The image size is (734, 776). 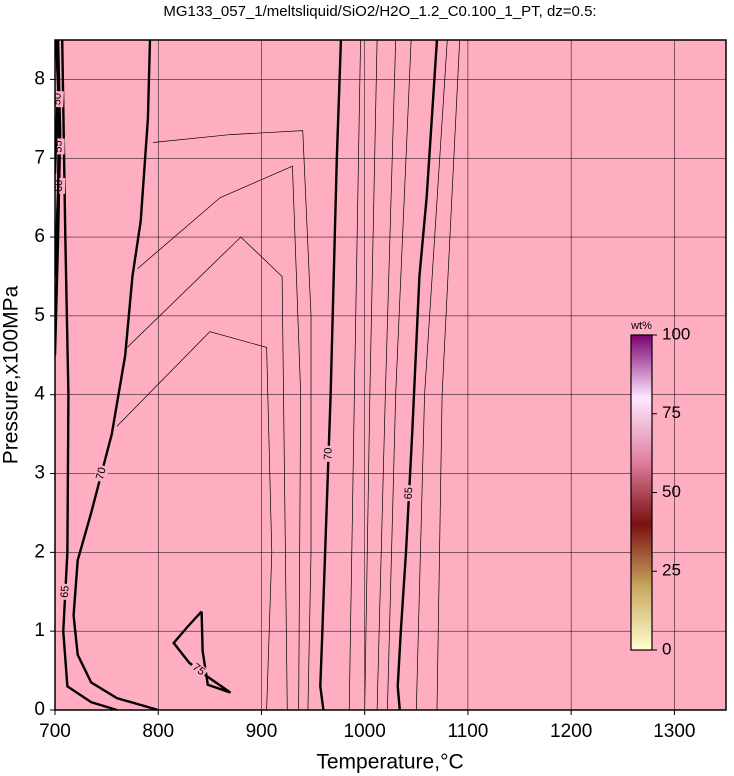 What do you see at coordinates (39, 709) in the screenshot?
I see `y-tick-label: 0` at bounding box center [39, 709].